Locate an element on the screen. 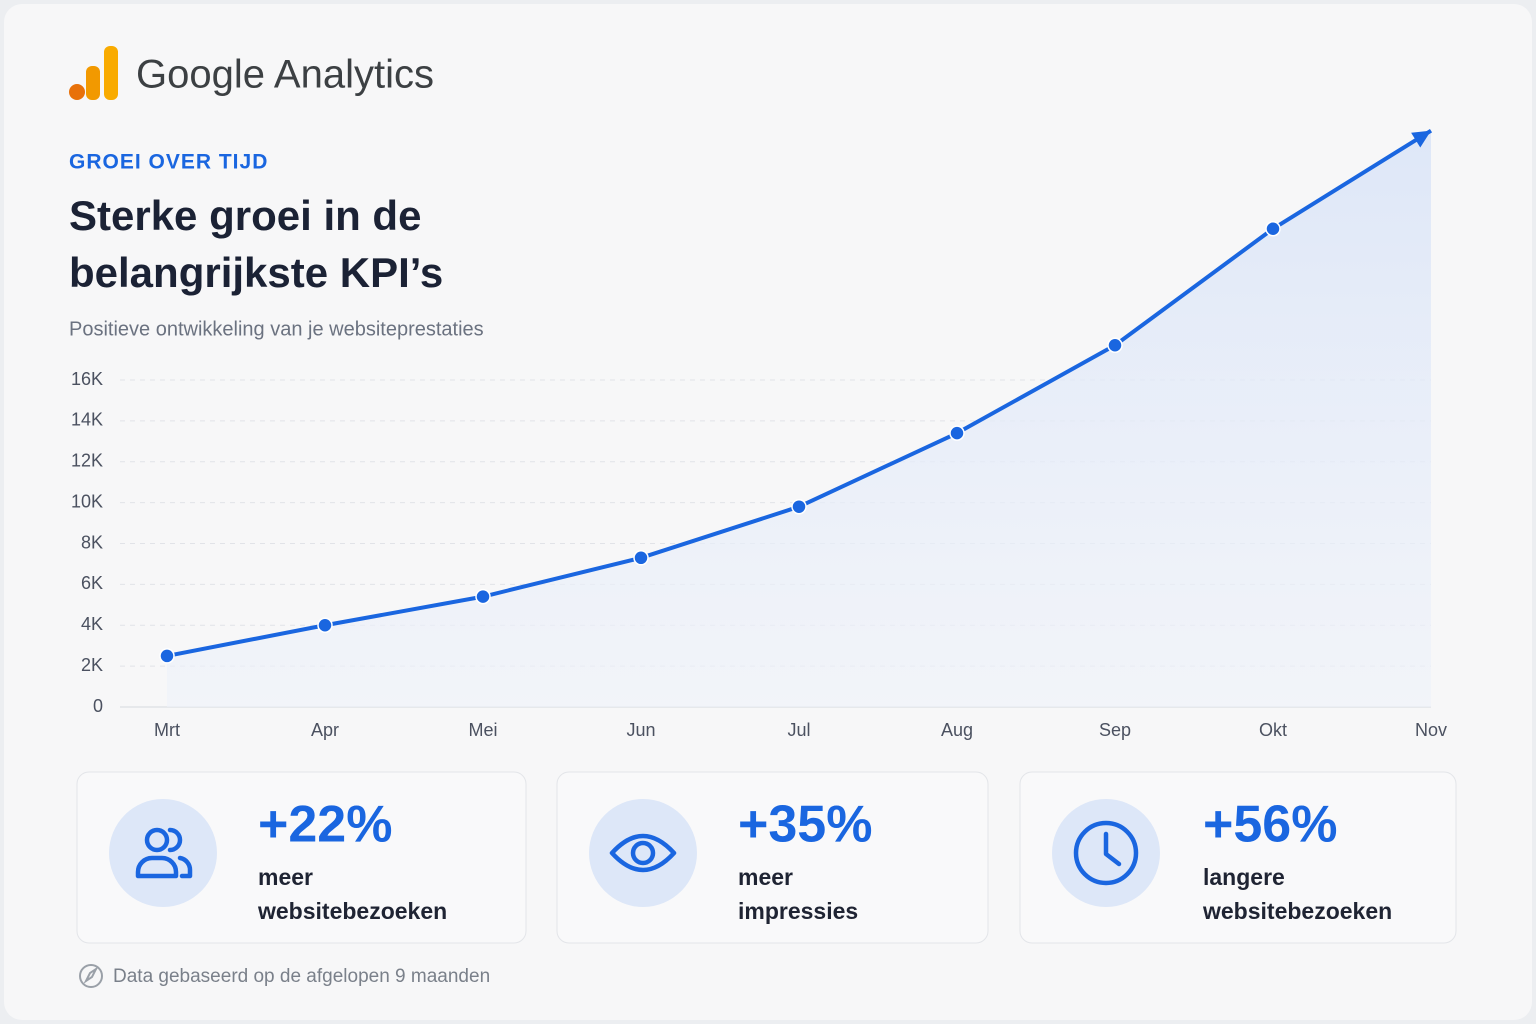 The image size is (1536, 1024). x-tick-label: Mrt is located at coordinates (167, 730).